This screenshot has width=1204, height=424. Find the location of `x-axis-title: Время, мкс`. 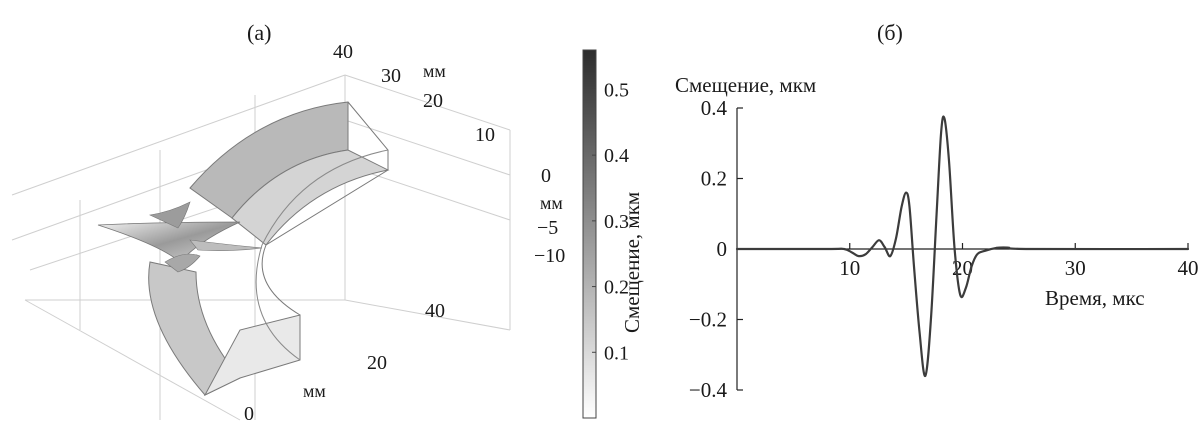

x-axis-title: Время, мкс is located at coordinates (1095, 298).